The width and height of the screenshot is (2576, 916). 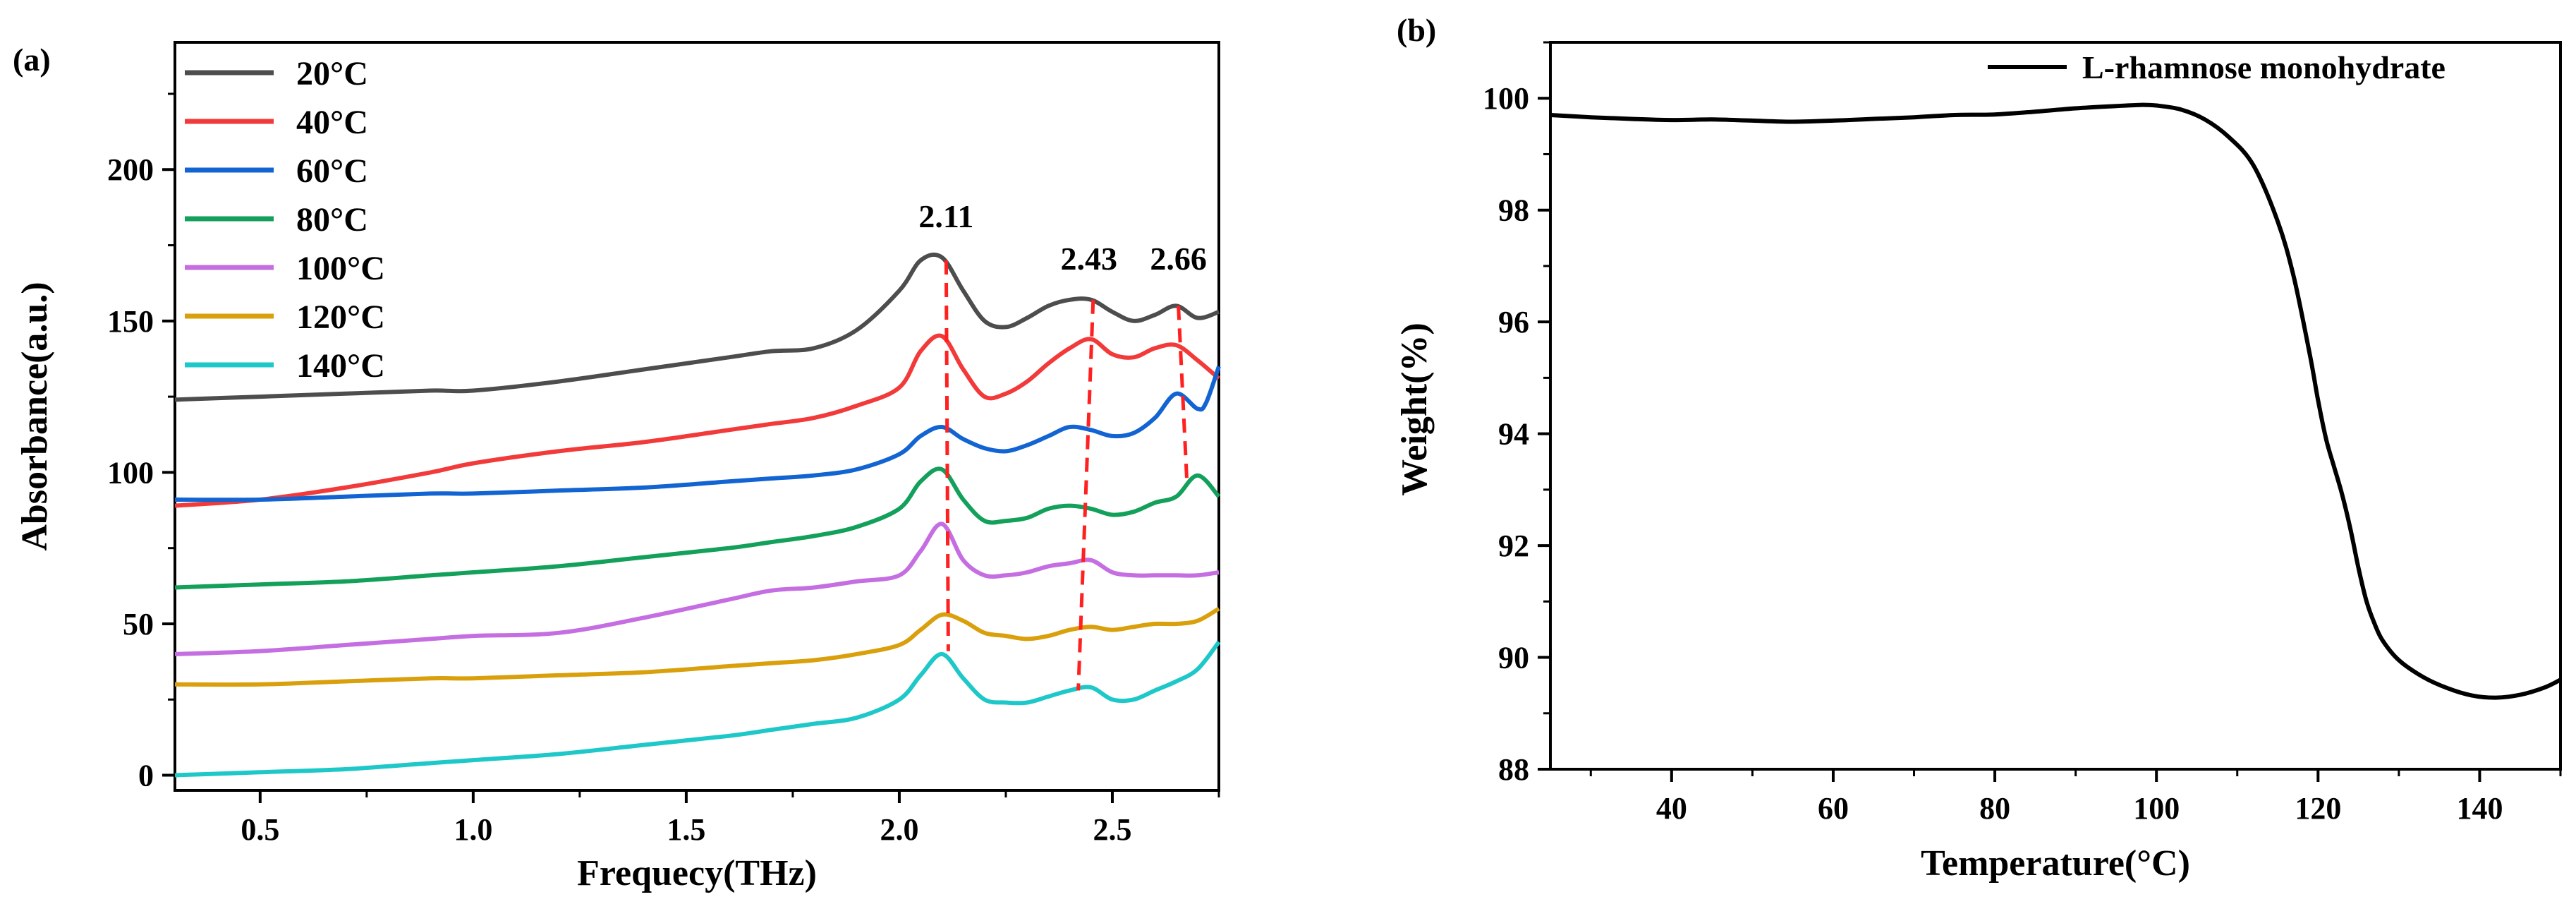 What do you see at coordinates (697, 434) in the screenshot?
I see `series-line-60°C` at bounding box center [697, 434].